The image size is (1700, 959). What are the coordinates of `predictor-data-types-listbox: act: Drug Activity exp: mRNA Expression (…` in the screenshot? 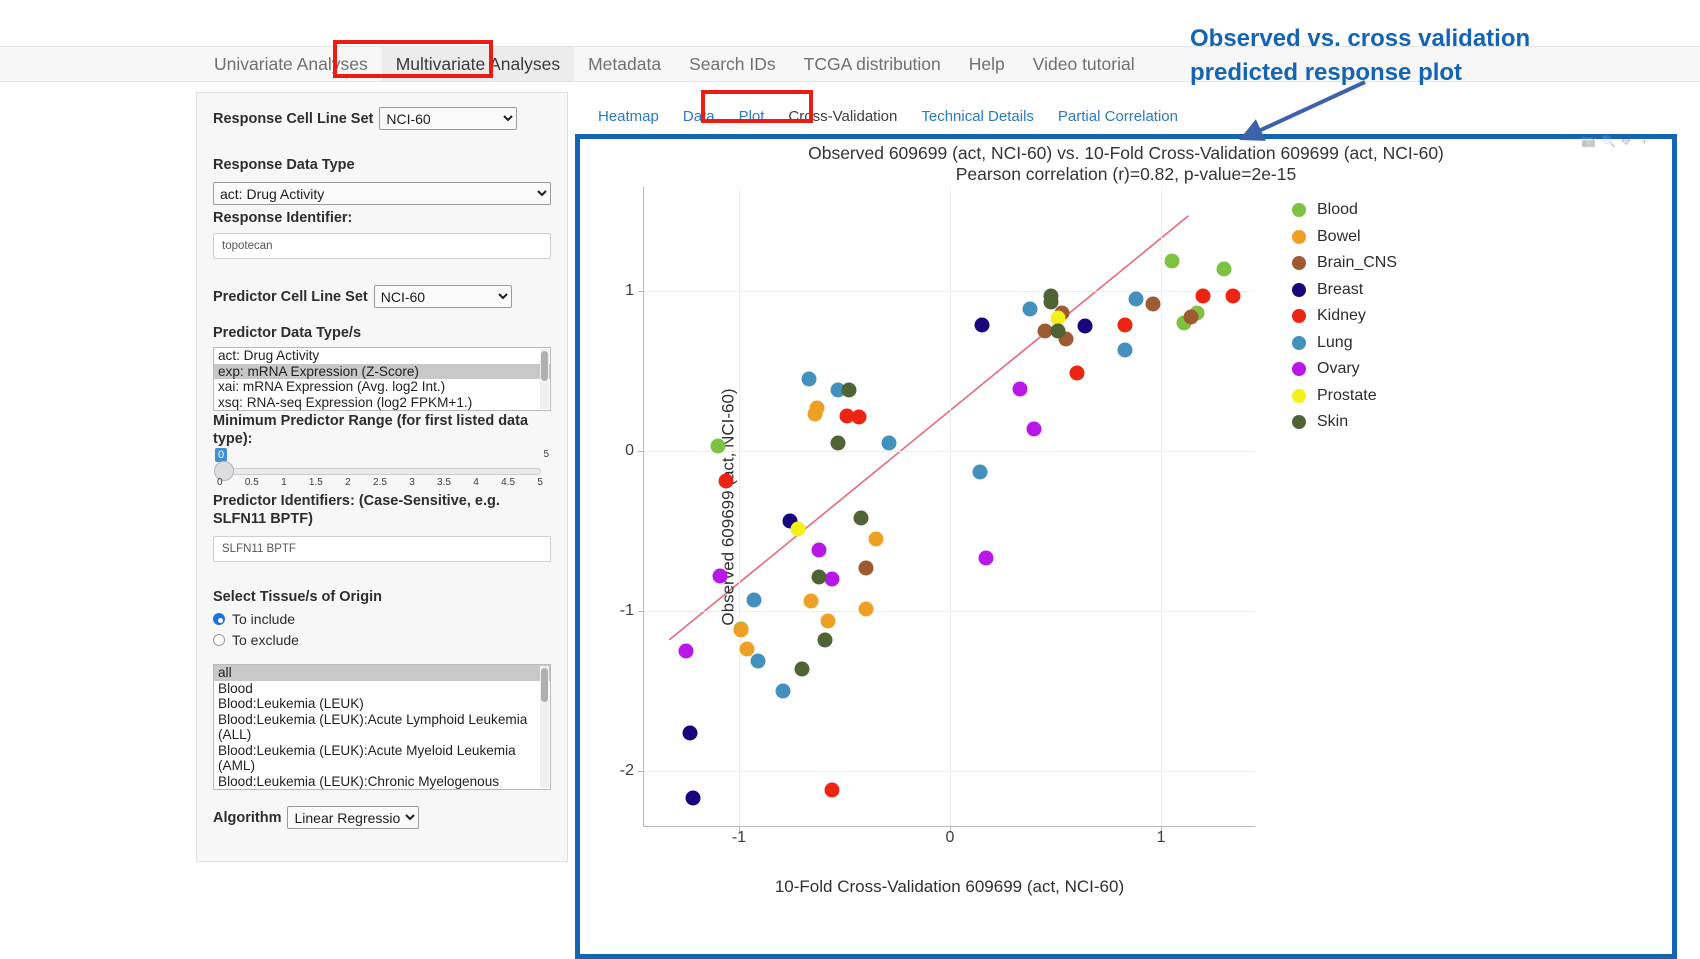 It's located at (382, 379).